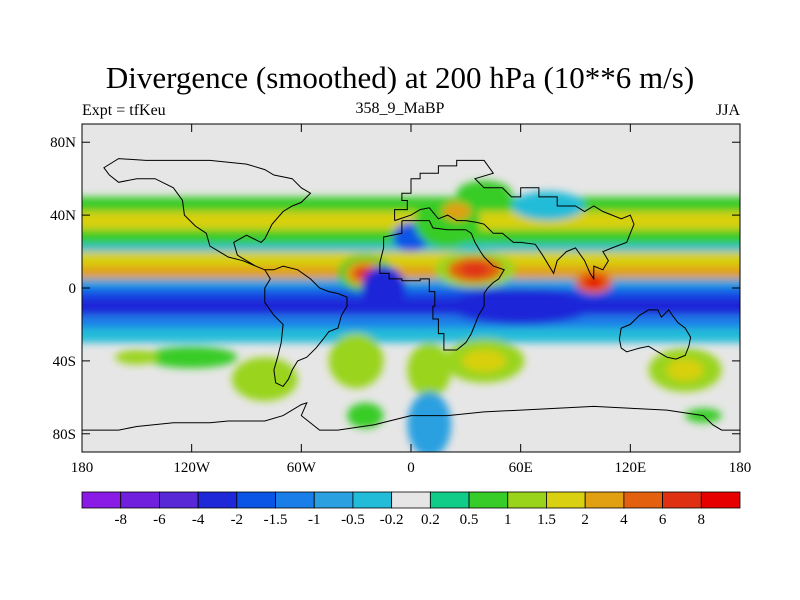 The height and width of the screenshot is (600, 800). Describe the element at coordinates (64, 435) in the screenshot. I see `y-tick-label: 80S` at that location.